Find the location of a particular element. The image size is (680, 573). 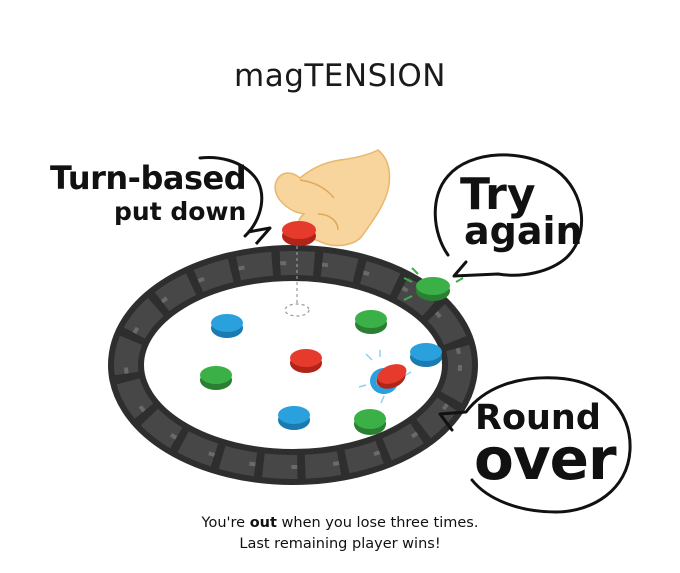

callout-try-again-line1: Try is located at coordinates (498, 194).